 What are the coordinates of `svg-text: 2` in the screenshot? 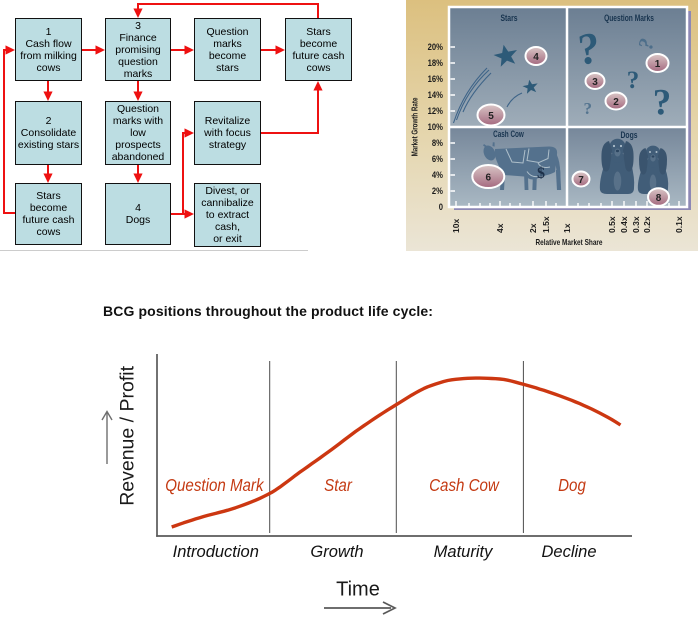 It's located at (616, 102).